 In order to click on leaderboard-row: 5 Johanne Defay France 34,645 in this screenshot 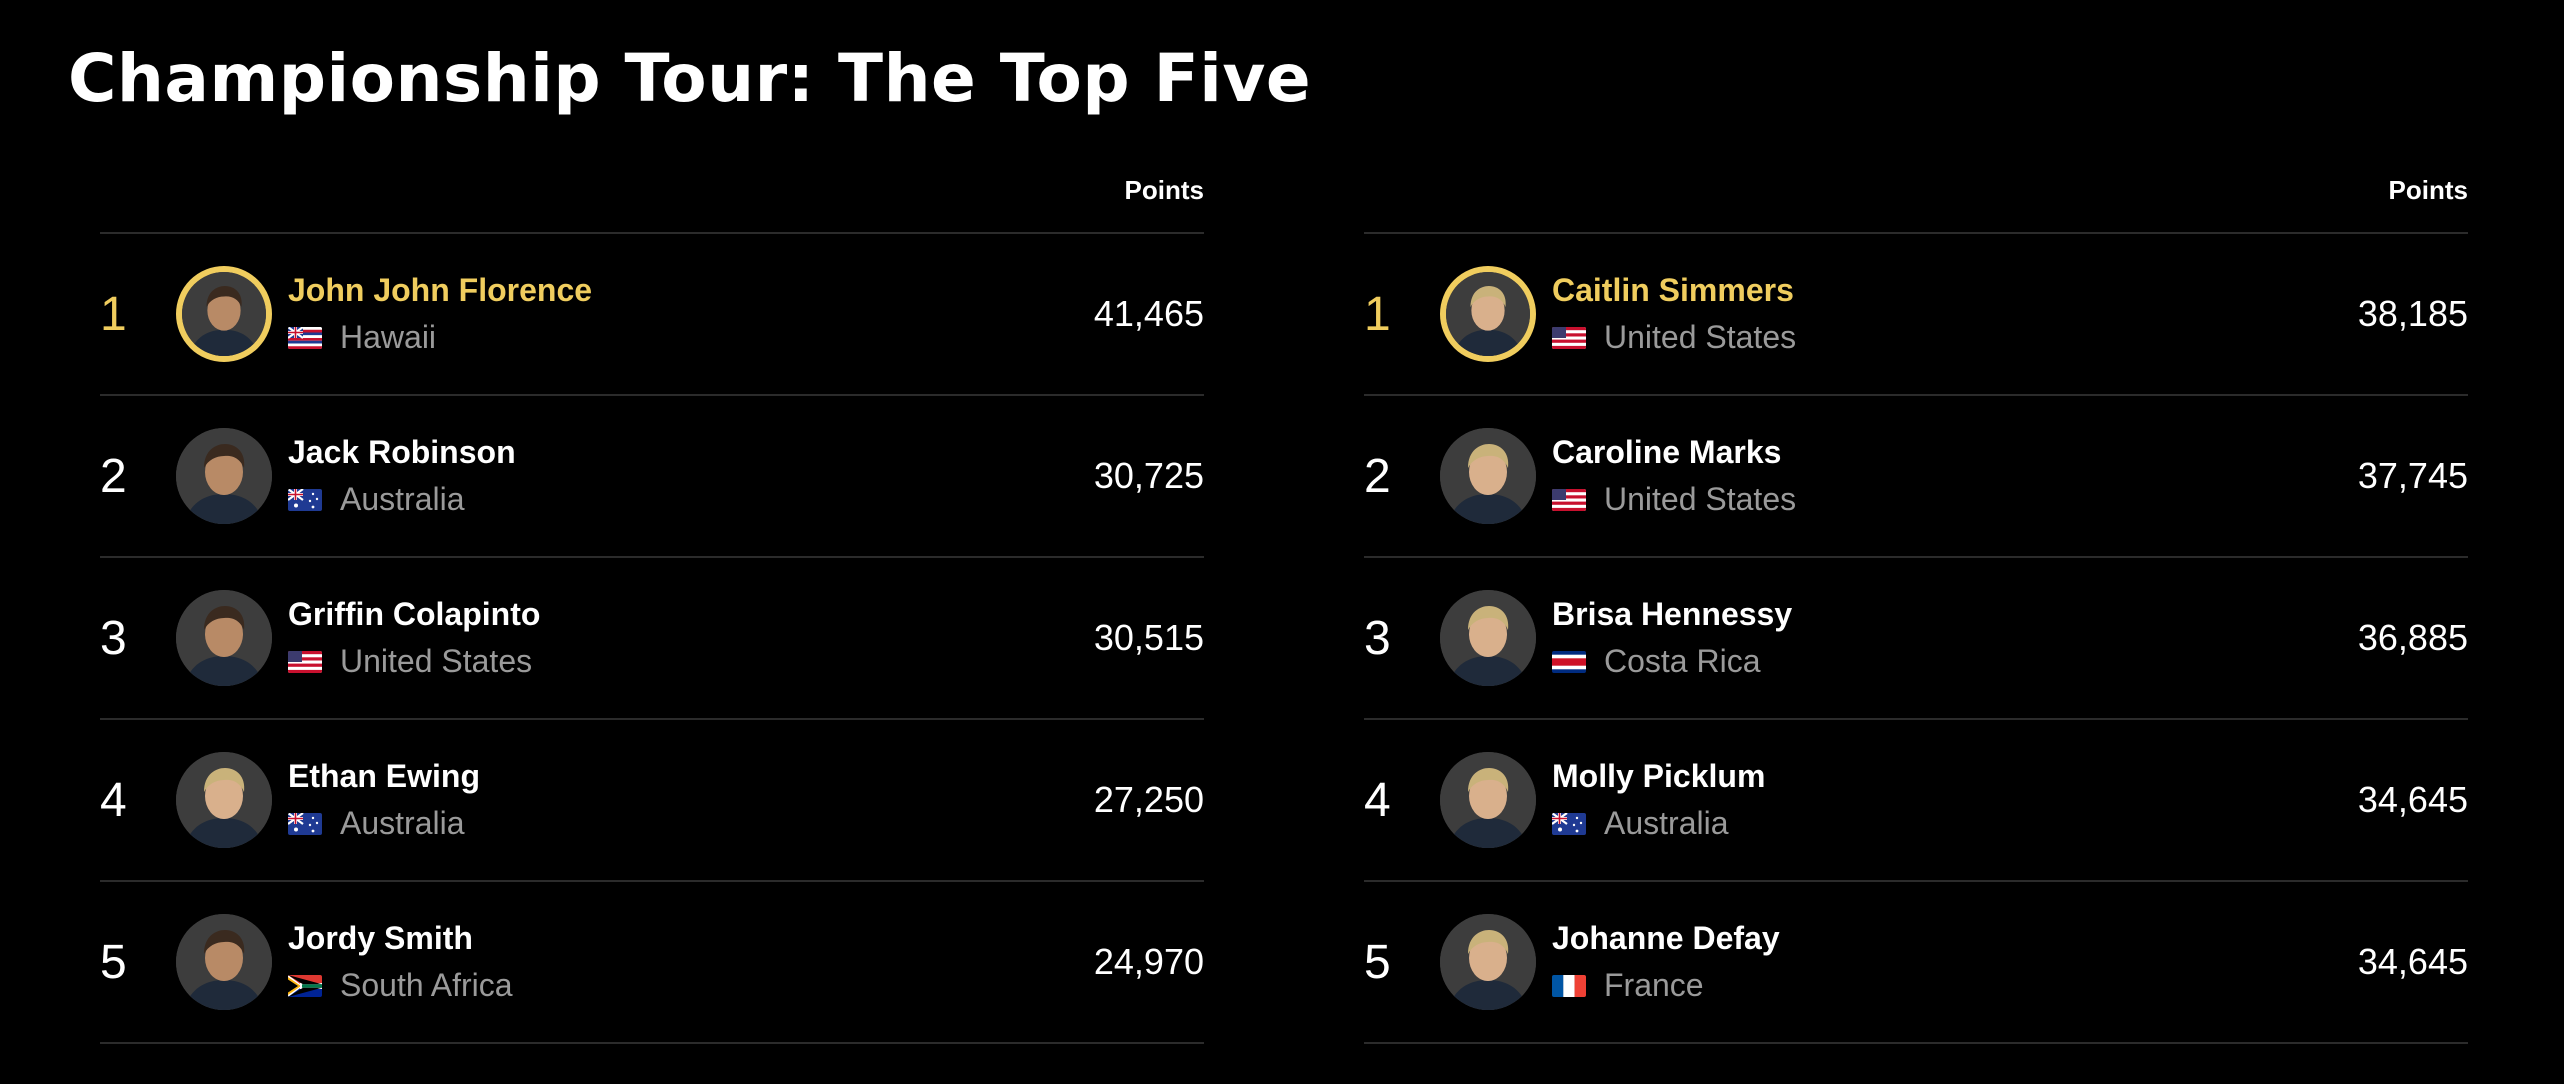, I will do `click(1916, 963)`.